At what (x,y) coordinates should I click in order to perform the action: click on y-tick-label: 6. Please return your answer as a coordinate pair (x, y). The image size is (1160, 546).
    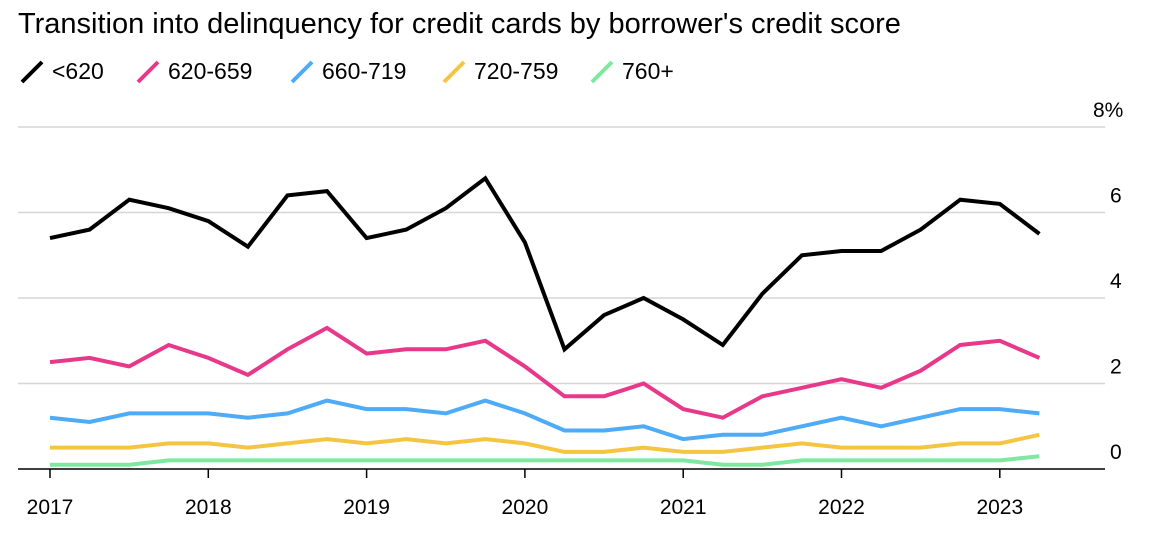
    Looking at the image, I should click on (1116, 196).